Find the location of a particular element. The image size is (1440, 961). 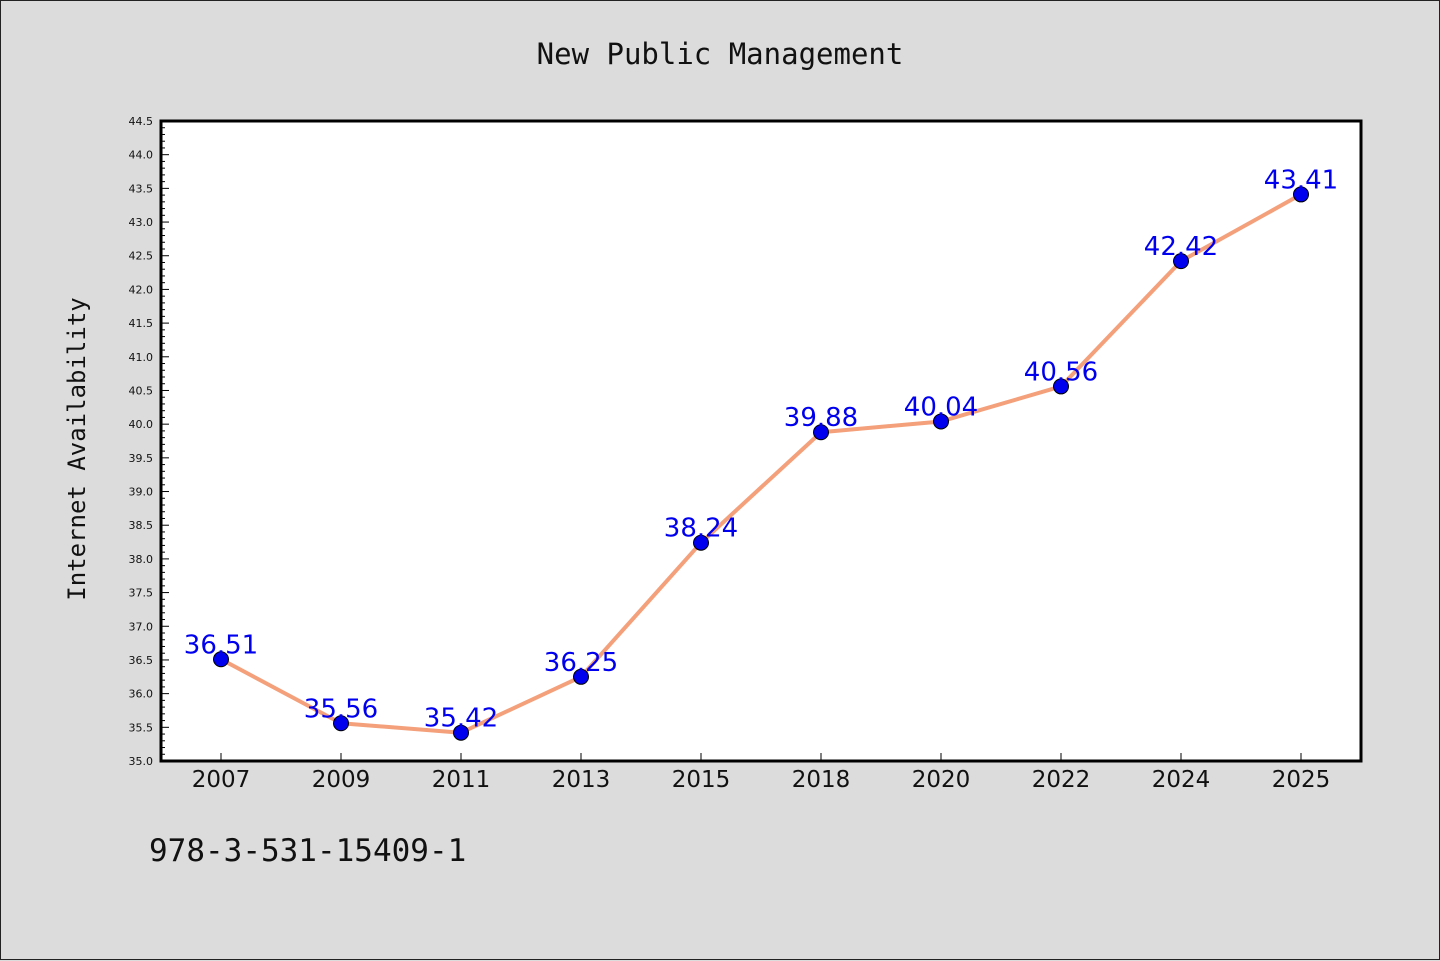

y-tick-label: 39.5 is located at coordinates (141, 458).